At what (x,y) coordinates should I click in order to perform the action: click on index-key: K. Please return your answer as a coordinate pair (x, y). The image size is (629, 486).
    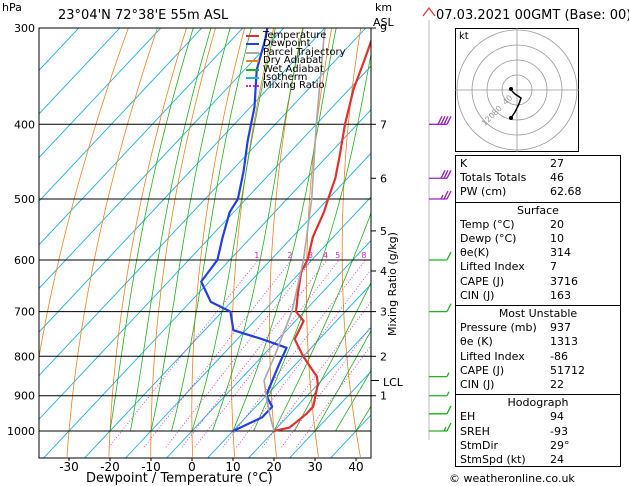
    Looking at the image, I should click on (464, 163).